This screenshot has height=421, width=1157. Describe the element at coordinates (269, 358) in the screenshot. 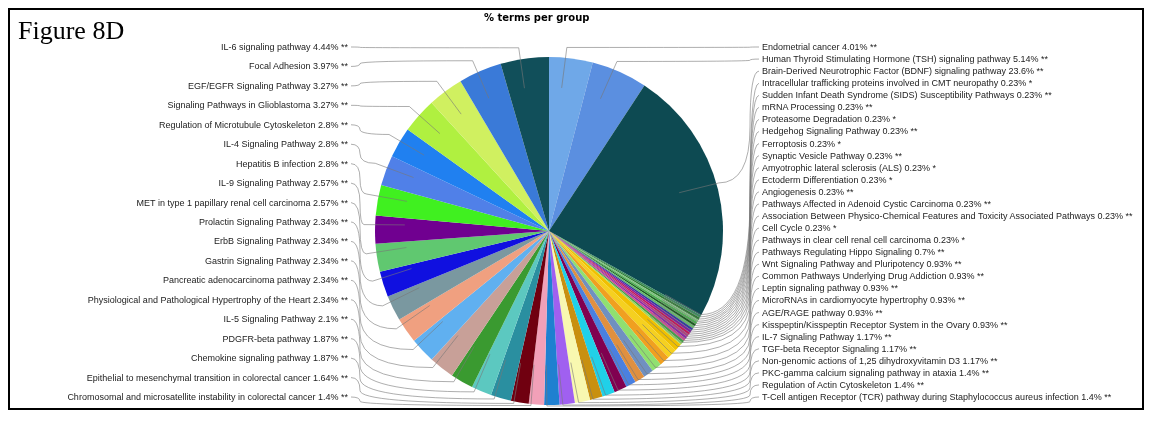

I see `slice-label: Chemokine signaling pathway 1.87% **` at that location.